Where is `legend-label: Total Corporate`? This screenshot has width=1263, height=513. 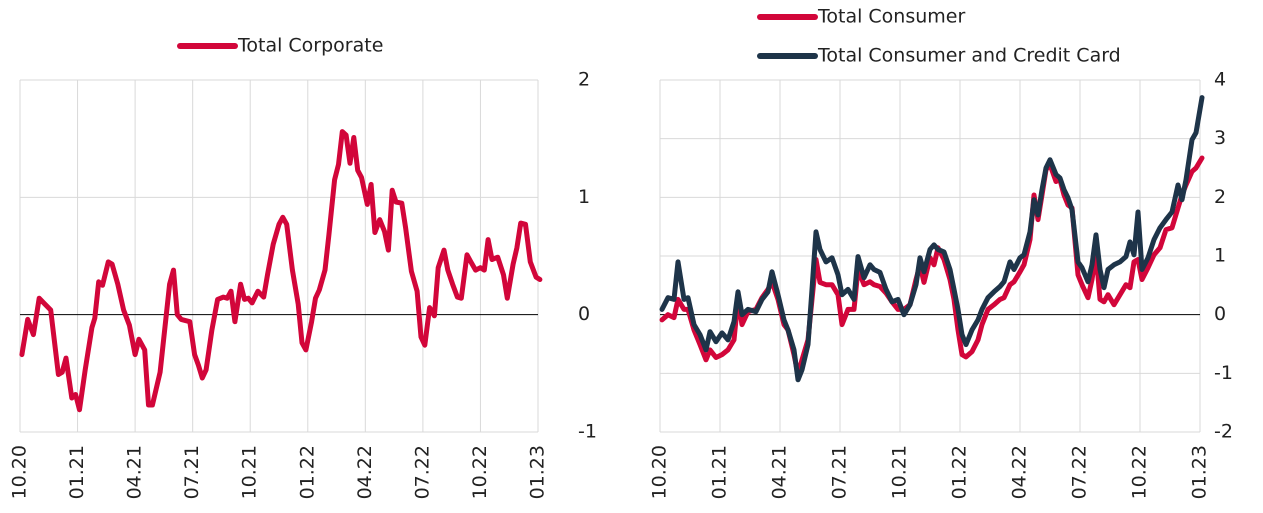
legend-label: Total Corporate is located at coordinates (310, 46).